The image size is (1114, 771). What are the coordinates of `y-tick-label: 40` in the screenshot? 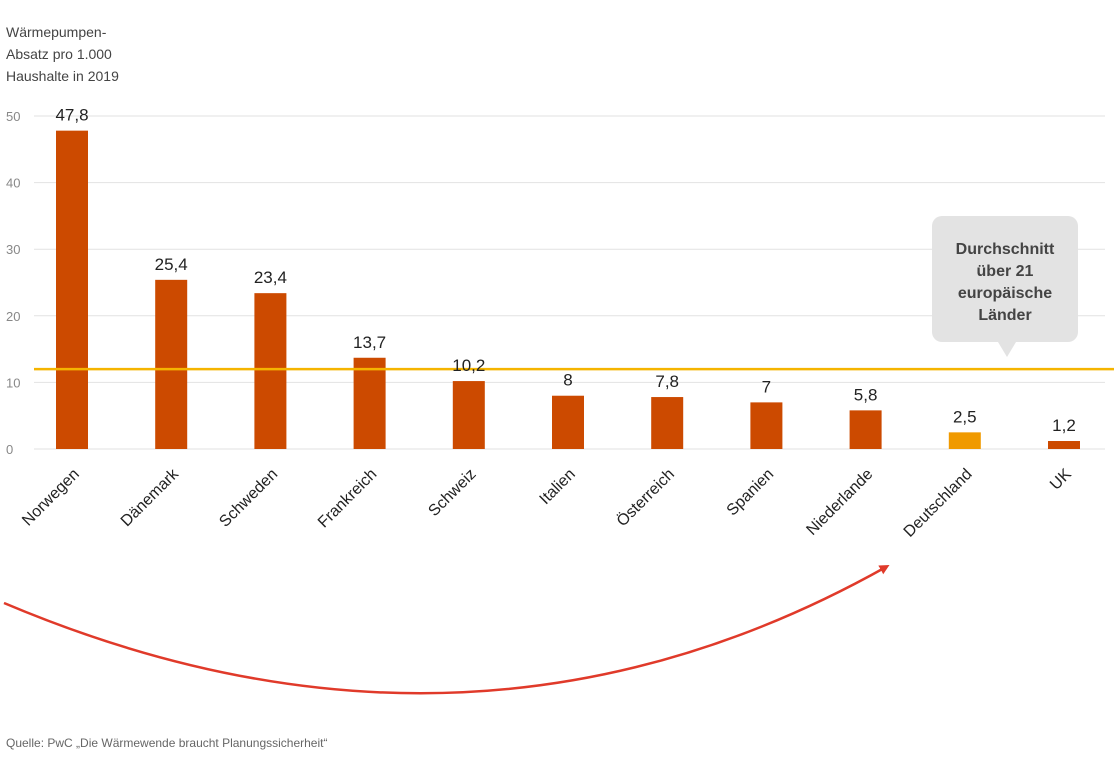 It's located at (13, 183).